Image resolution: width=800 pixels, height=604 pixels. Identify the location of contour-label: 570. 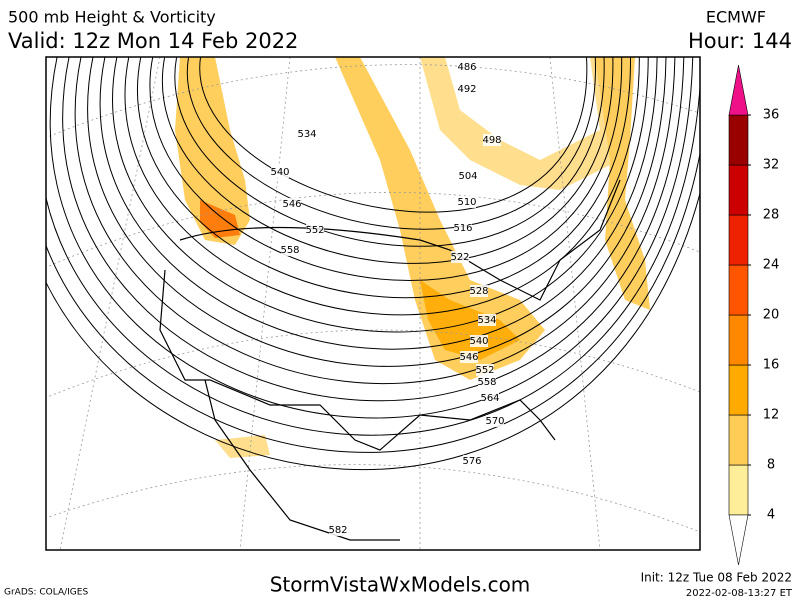
(494, 421).